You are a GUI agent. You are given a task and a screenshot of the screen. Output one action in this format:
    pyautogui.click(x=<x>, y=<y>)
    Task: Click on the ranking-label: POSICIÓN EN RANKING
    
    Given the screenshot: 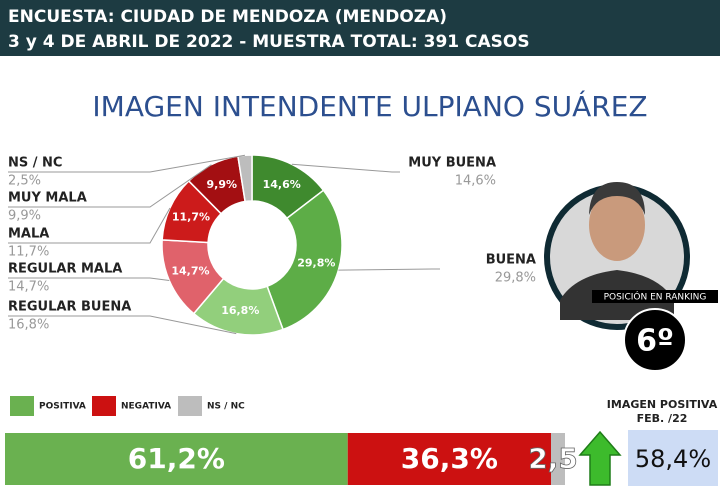 What is the action you would take?
    pyautogui.click(x=655, y=297)
    